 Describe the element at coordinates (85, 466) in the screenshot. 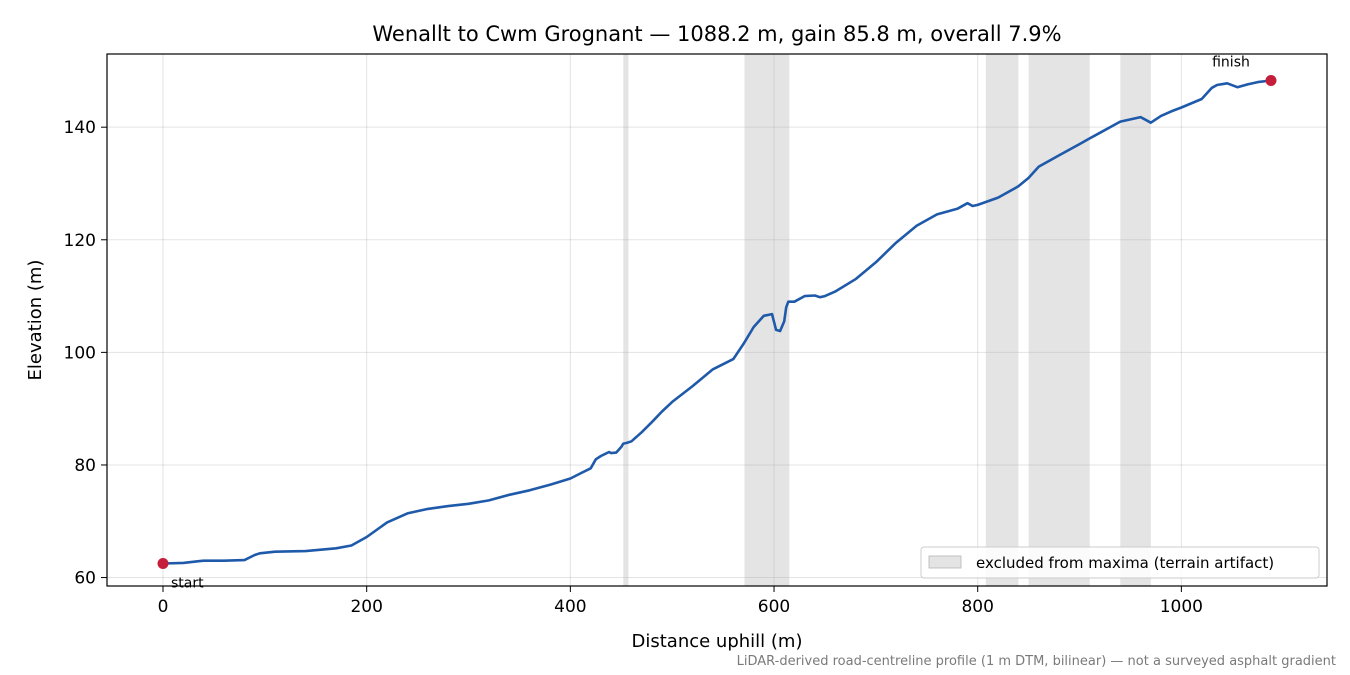

I see `y-tick-label: 80` at that location.